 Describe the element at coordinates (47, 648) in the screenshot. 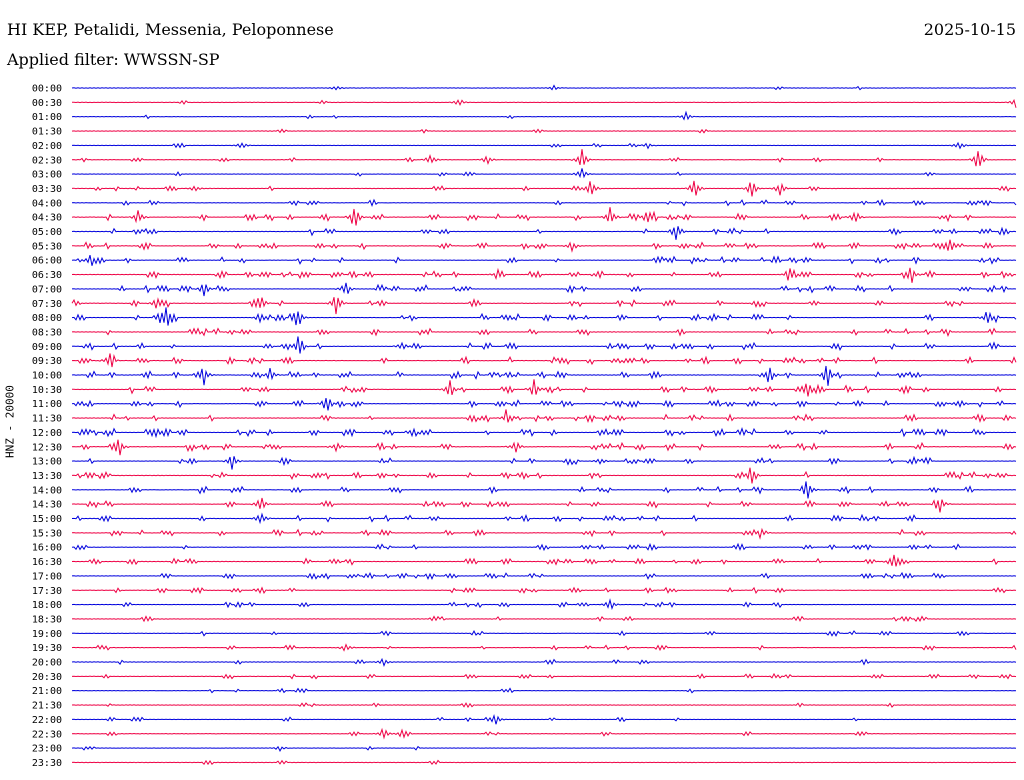

I see `time-label: 19:30` at that location.